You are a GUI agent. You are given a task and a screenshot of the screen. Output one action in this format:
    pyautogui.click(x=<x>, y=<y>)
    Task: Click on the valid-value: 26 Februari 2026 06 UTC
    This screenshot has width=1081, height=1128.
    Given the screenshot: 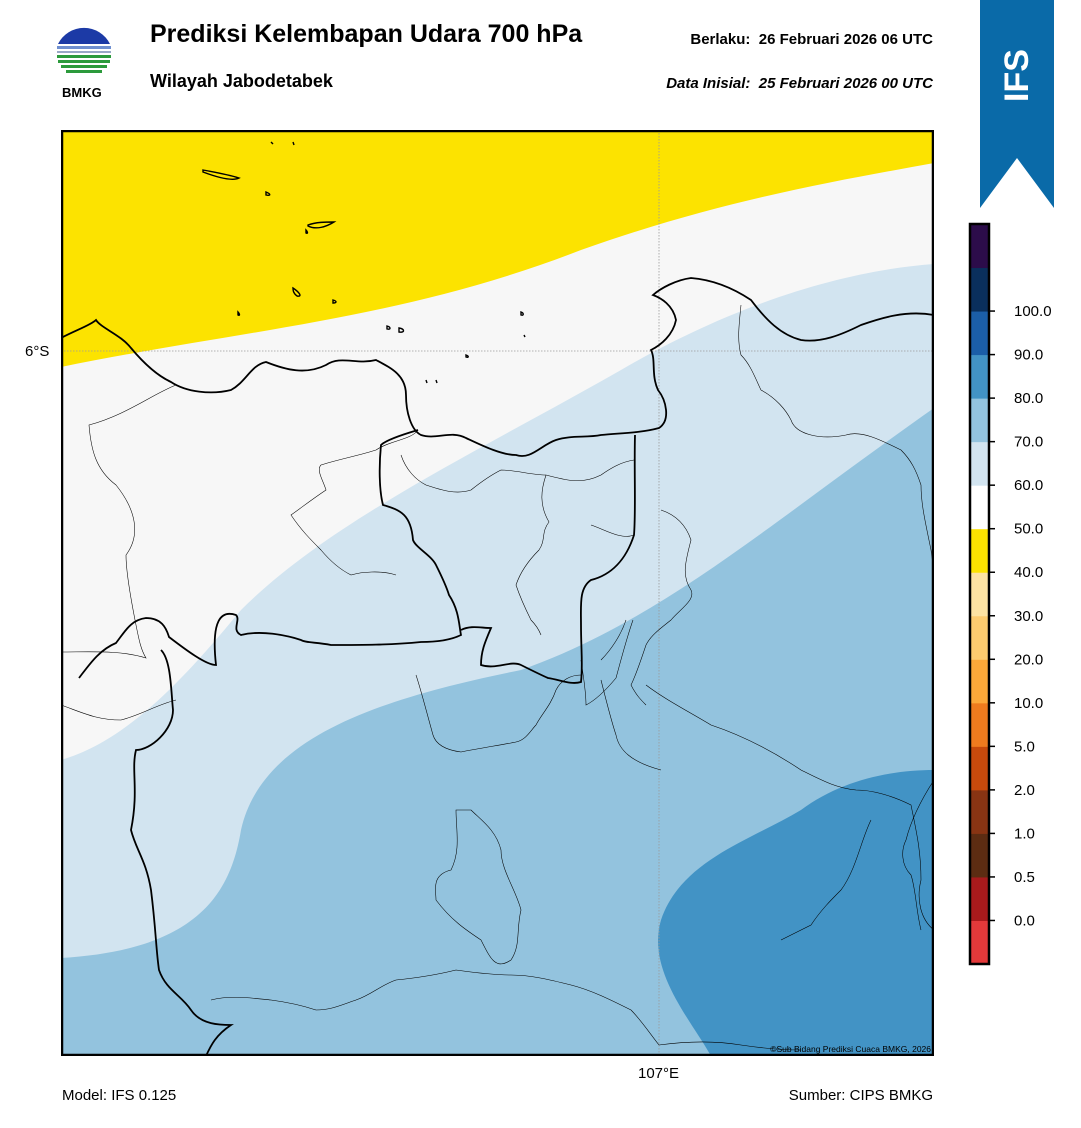 What is the action you would take?
    pyautogui.click(x=845, y=39)
    